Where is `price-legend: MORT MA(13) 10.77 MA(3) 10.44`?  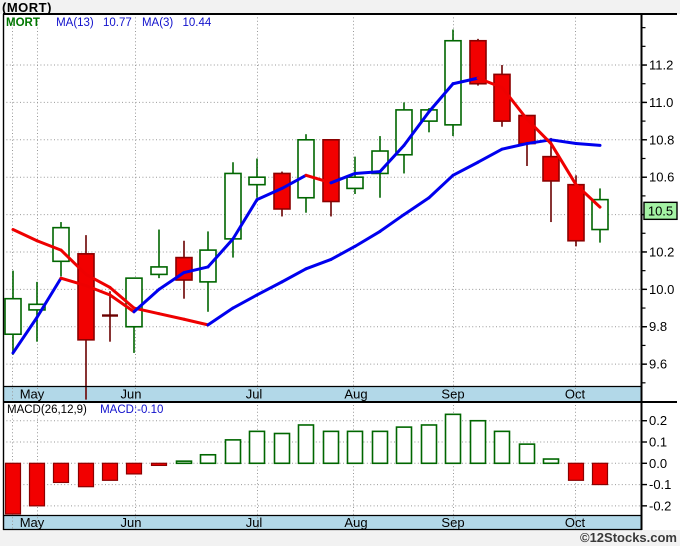 price-legend: MORT MA(13) 10.77 MA(3) 10.44 is located at coordinates (112, 23).